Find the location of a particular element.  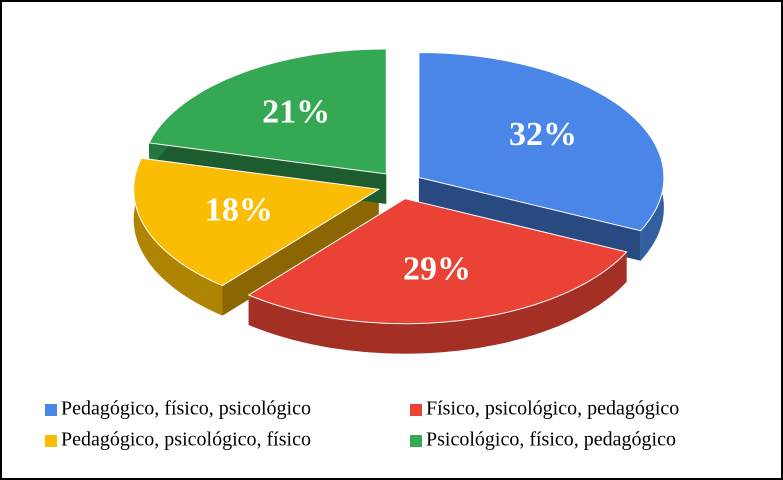

data-label: 18% is located at coordinates (239, 209).